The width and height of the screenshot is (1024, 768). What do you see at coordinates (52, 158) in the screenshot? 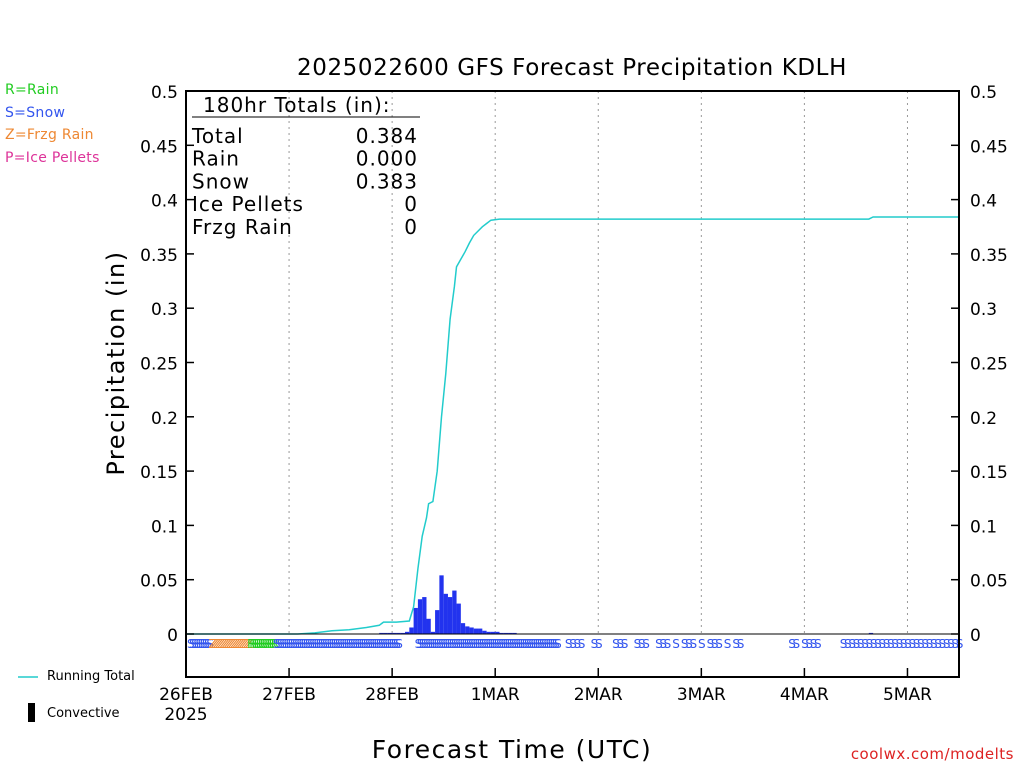
I see `legend-ice-pellets: P=Ice Pellets` at bounding box center [52, 158].